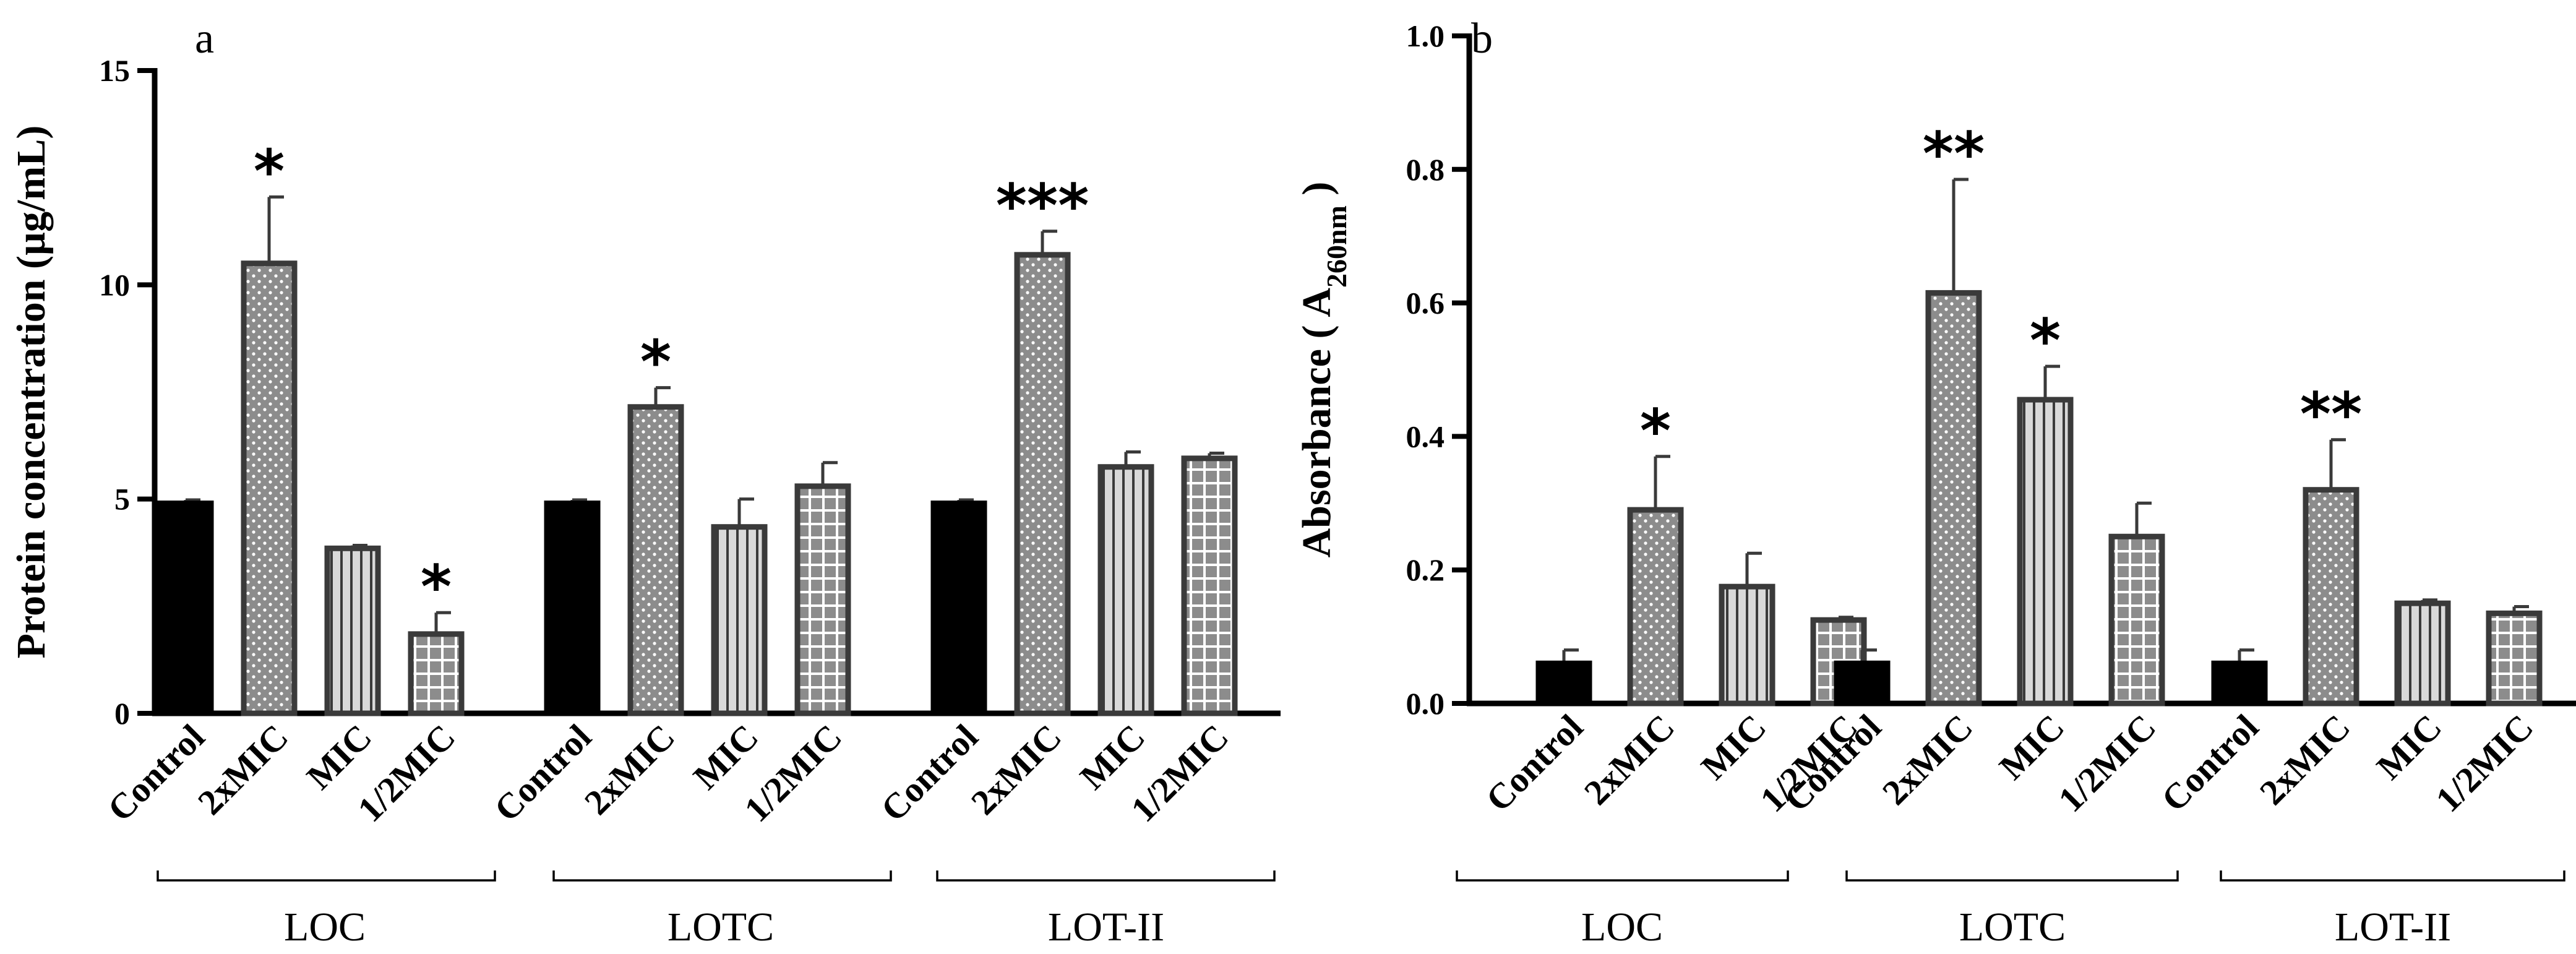 The width and height of the screenshot is (2576, 954). Describe the element at coordinates (1425, 169) in the screenshot. I see `y-tick-label: 0.8` at that location.